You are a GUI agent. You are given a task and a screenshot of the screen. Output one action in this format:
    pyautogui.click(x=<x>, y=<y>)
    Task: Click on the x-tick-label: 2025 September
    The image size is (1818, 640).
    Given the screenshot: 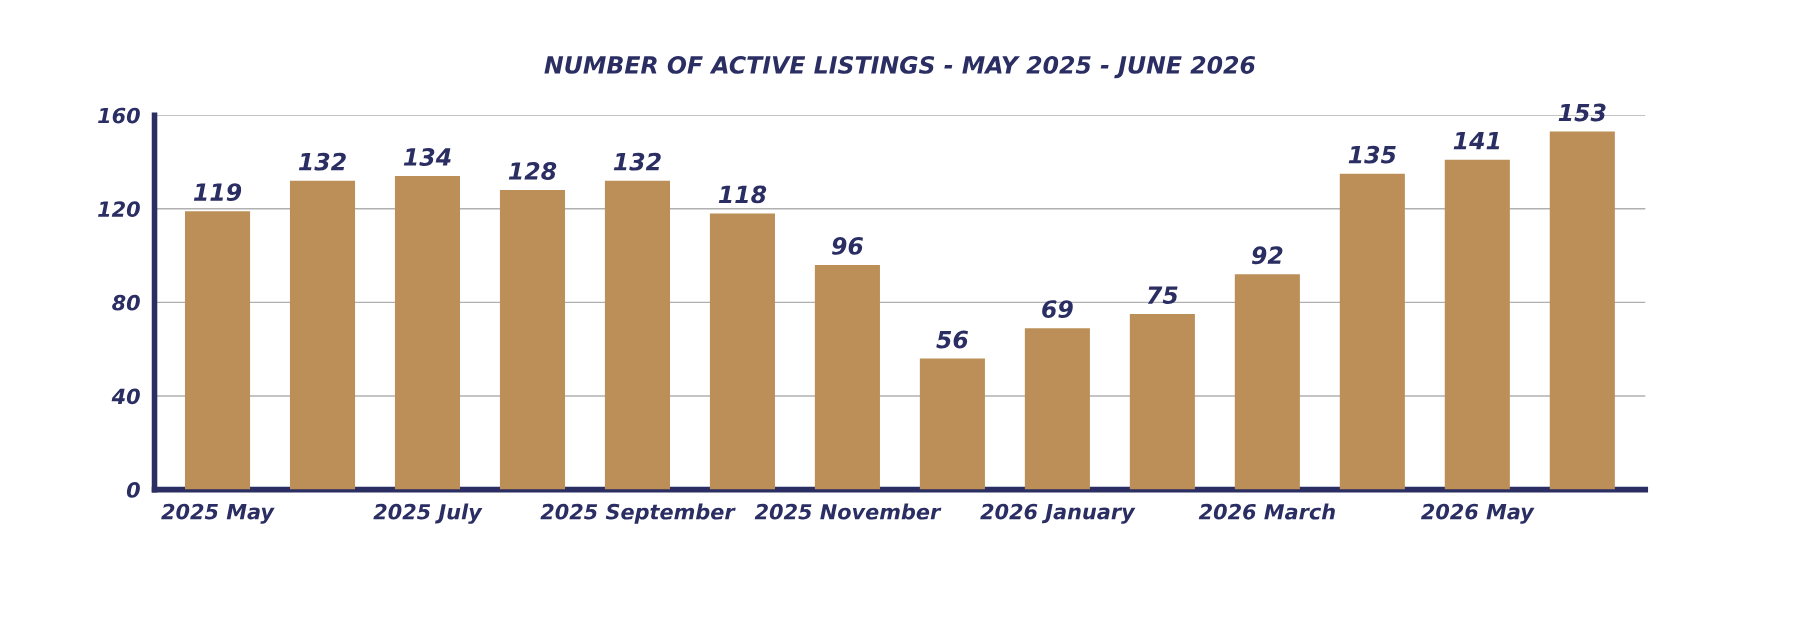 What is the action you would take?
    pyautogui.click(x=638, y=513)
    